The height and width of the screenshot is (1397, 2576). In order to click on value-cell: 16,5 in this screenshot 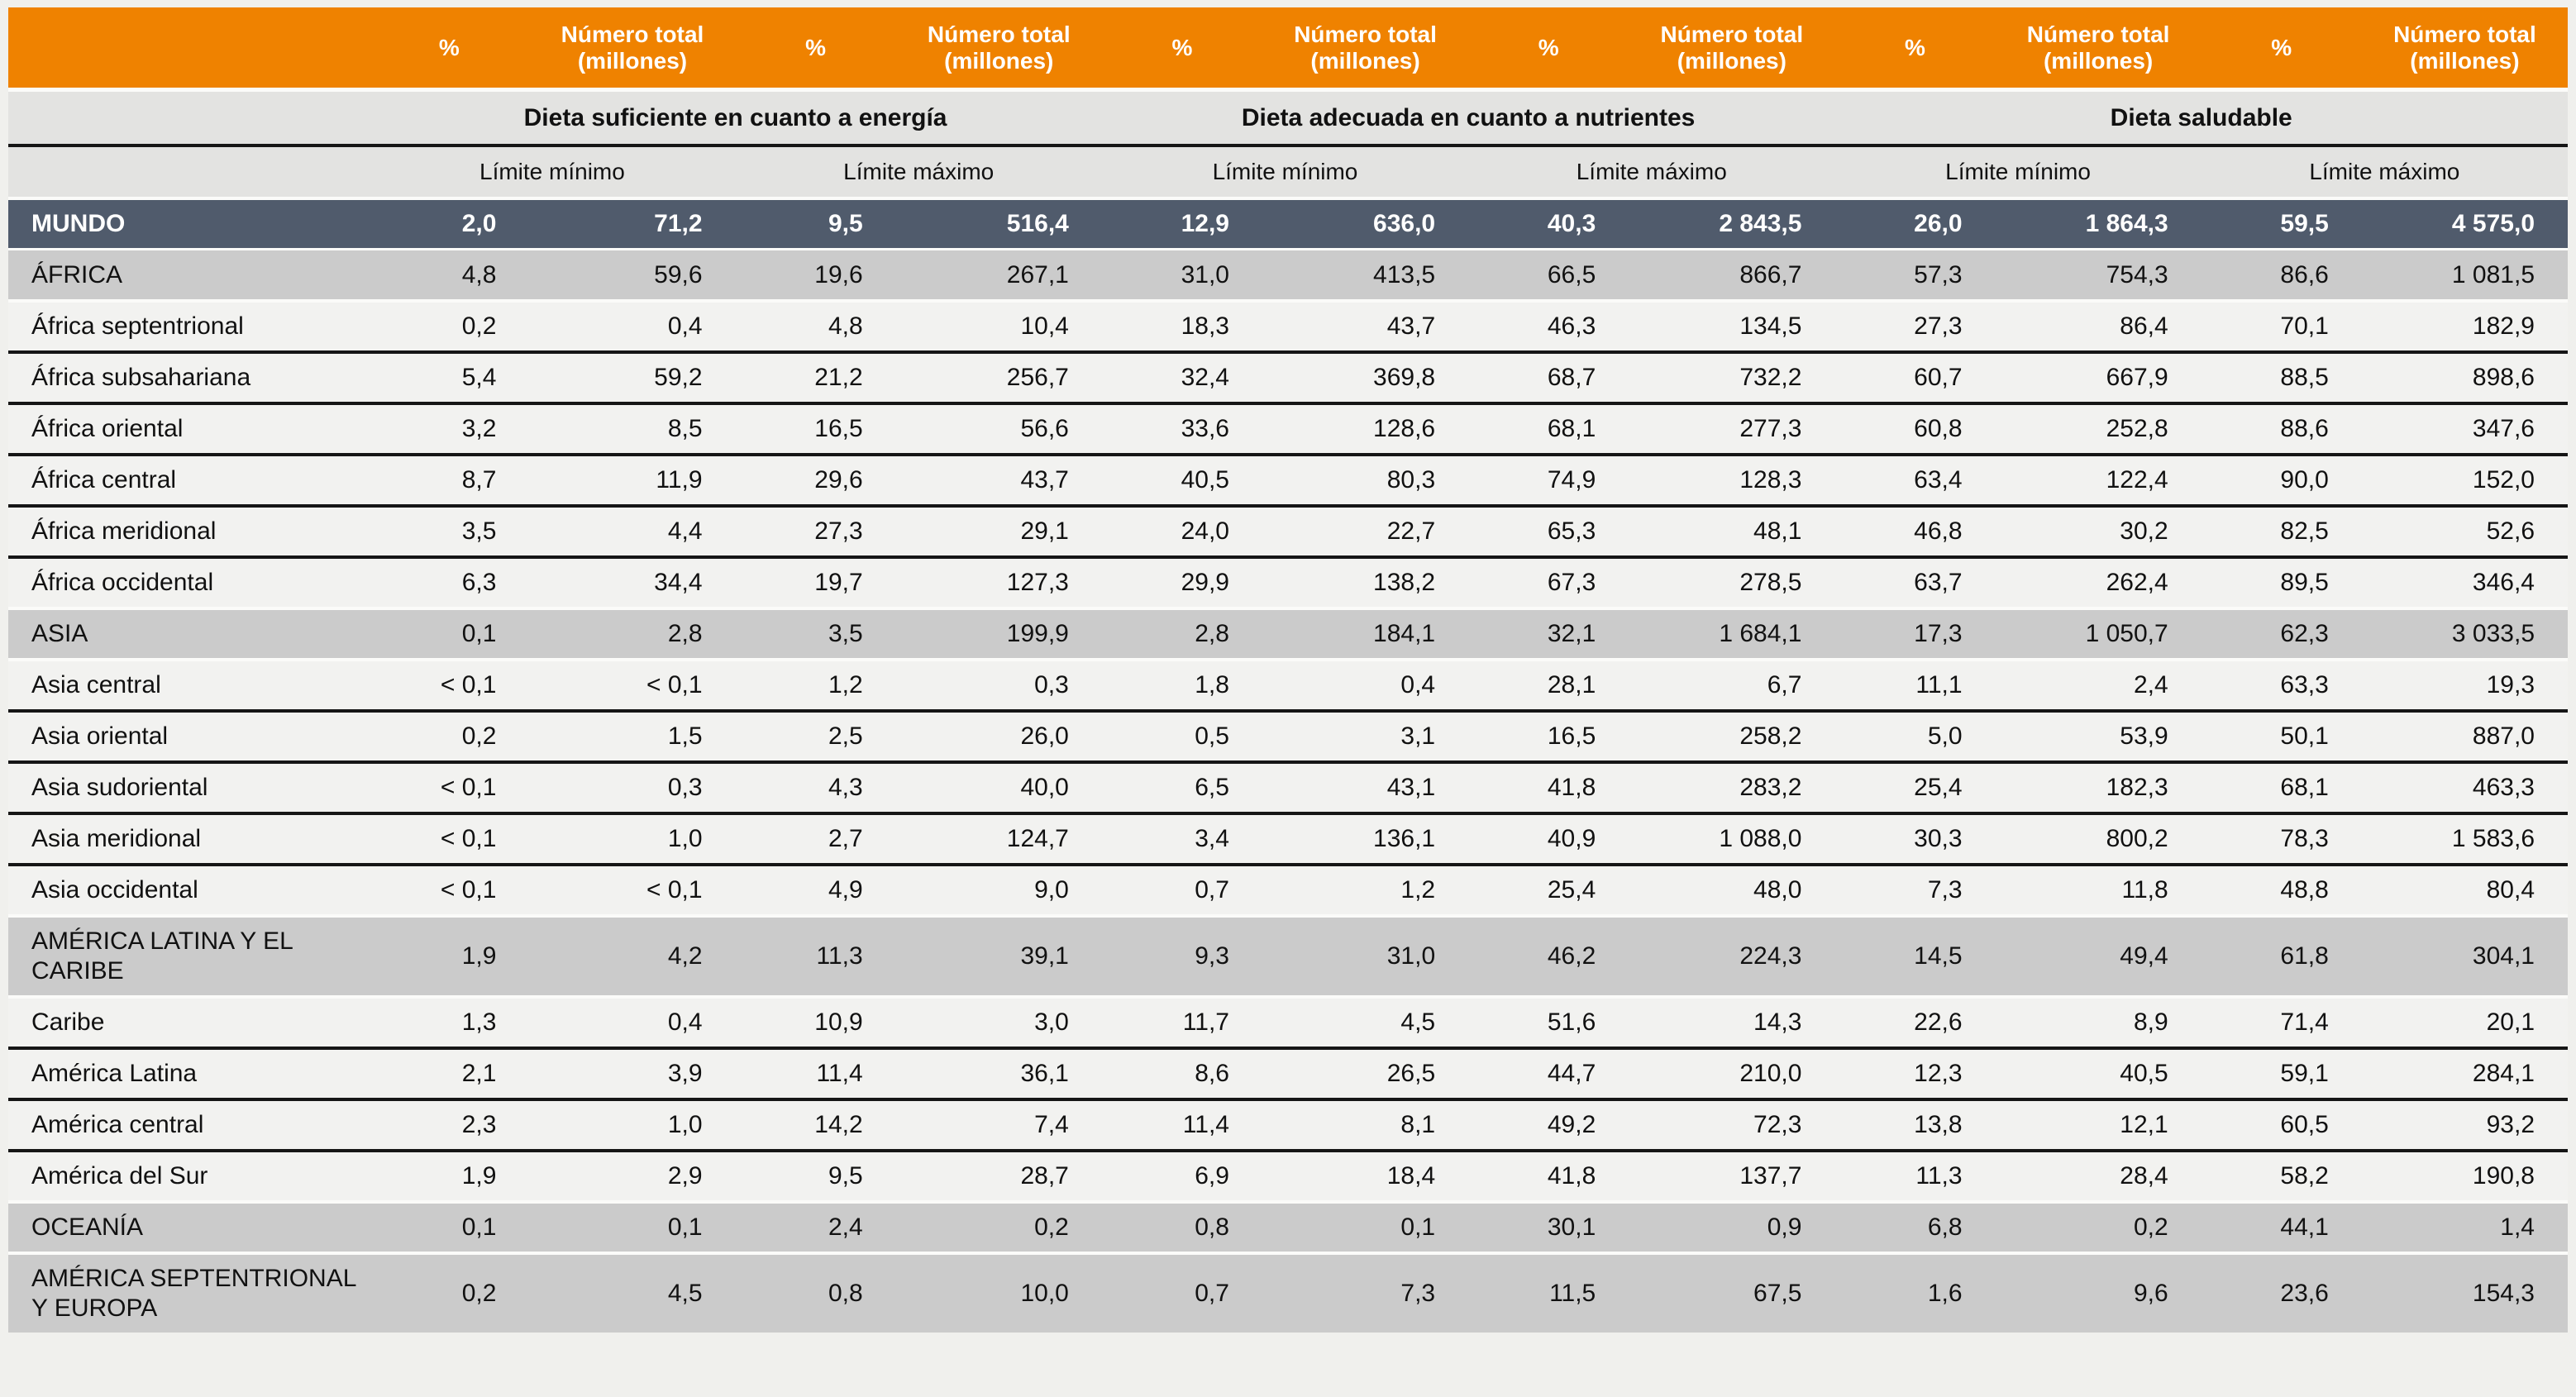, I will do `click(1548, 734)`.